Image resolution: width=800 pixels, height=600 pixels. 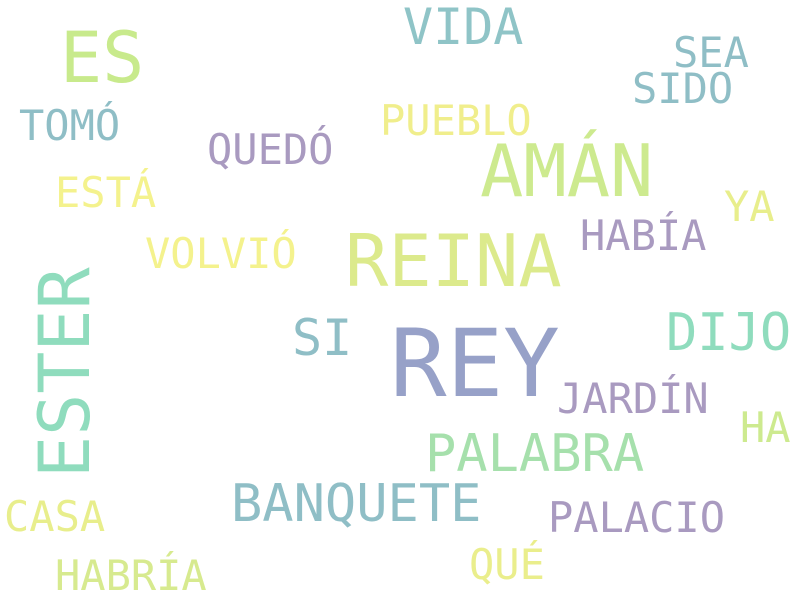 What do you see at coordinates (765, 427) in the screenshot?
I see `word-ha: HA` at bounding box center [765, 427].